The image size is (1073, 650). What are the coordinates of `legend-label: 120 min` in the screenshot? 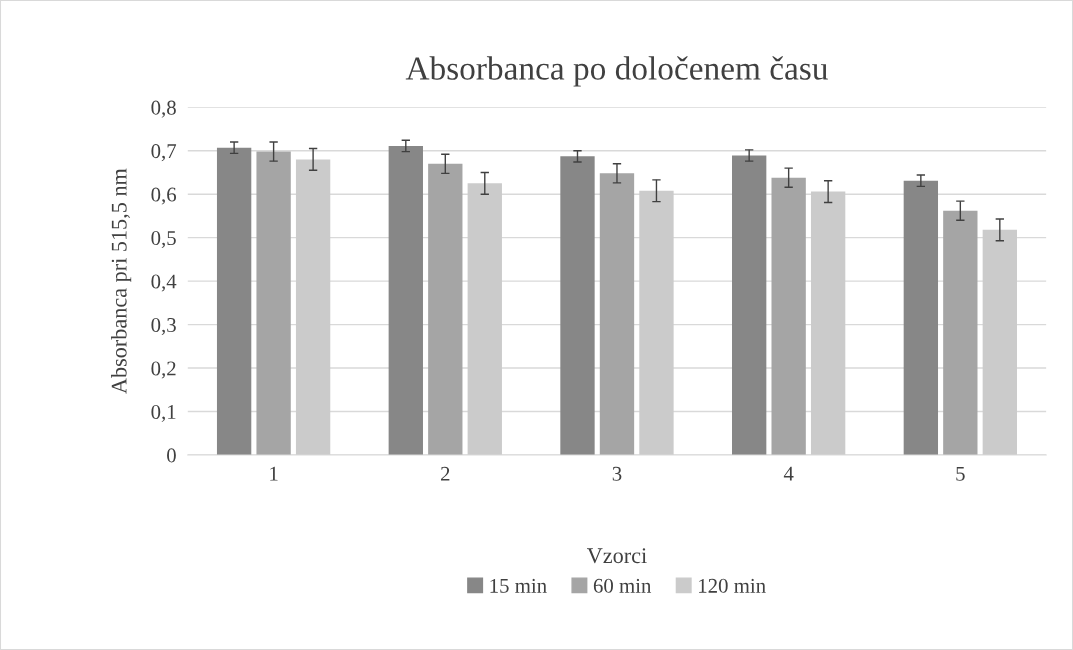 It's located at (732, 585).